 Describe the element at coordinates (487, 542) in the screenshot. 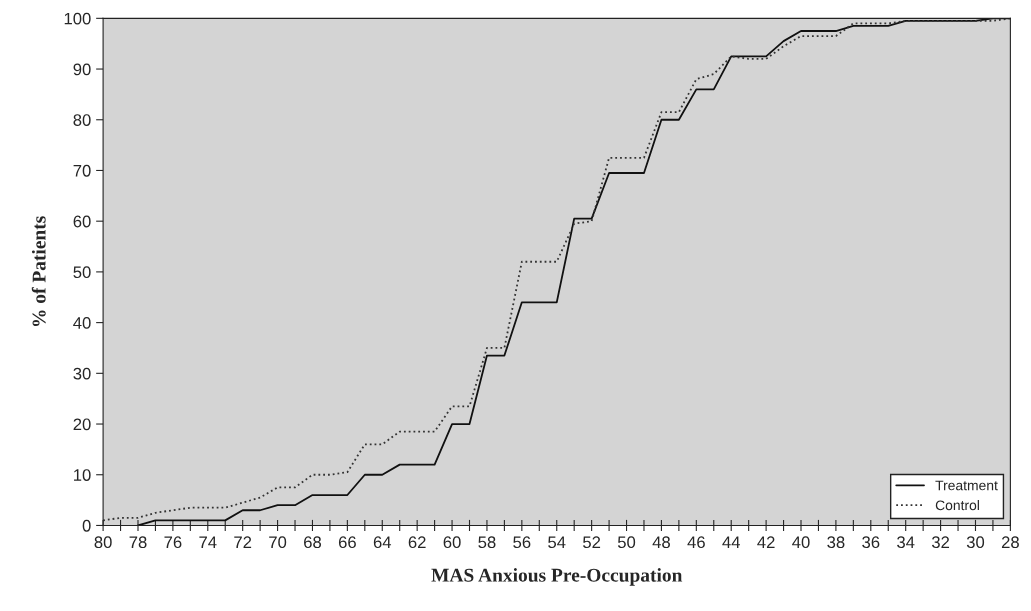

I see `x-tick-label: 58` at that location.